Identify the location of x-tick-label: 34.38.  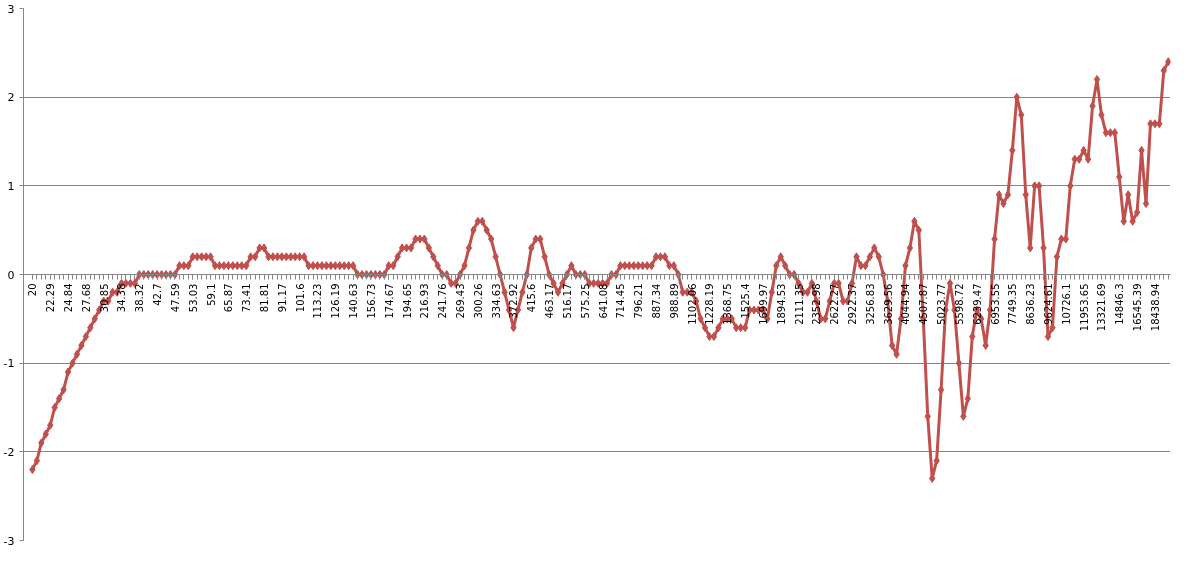
(122, 298).